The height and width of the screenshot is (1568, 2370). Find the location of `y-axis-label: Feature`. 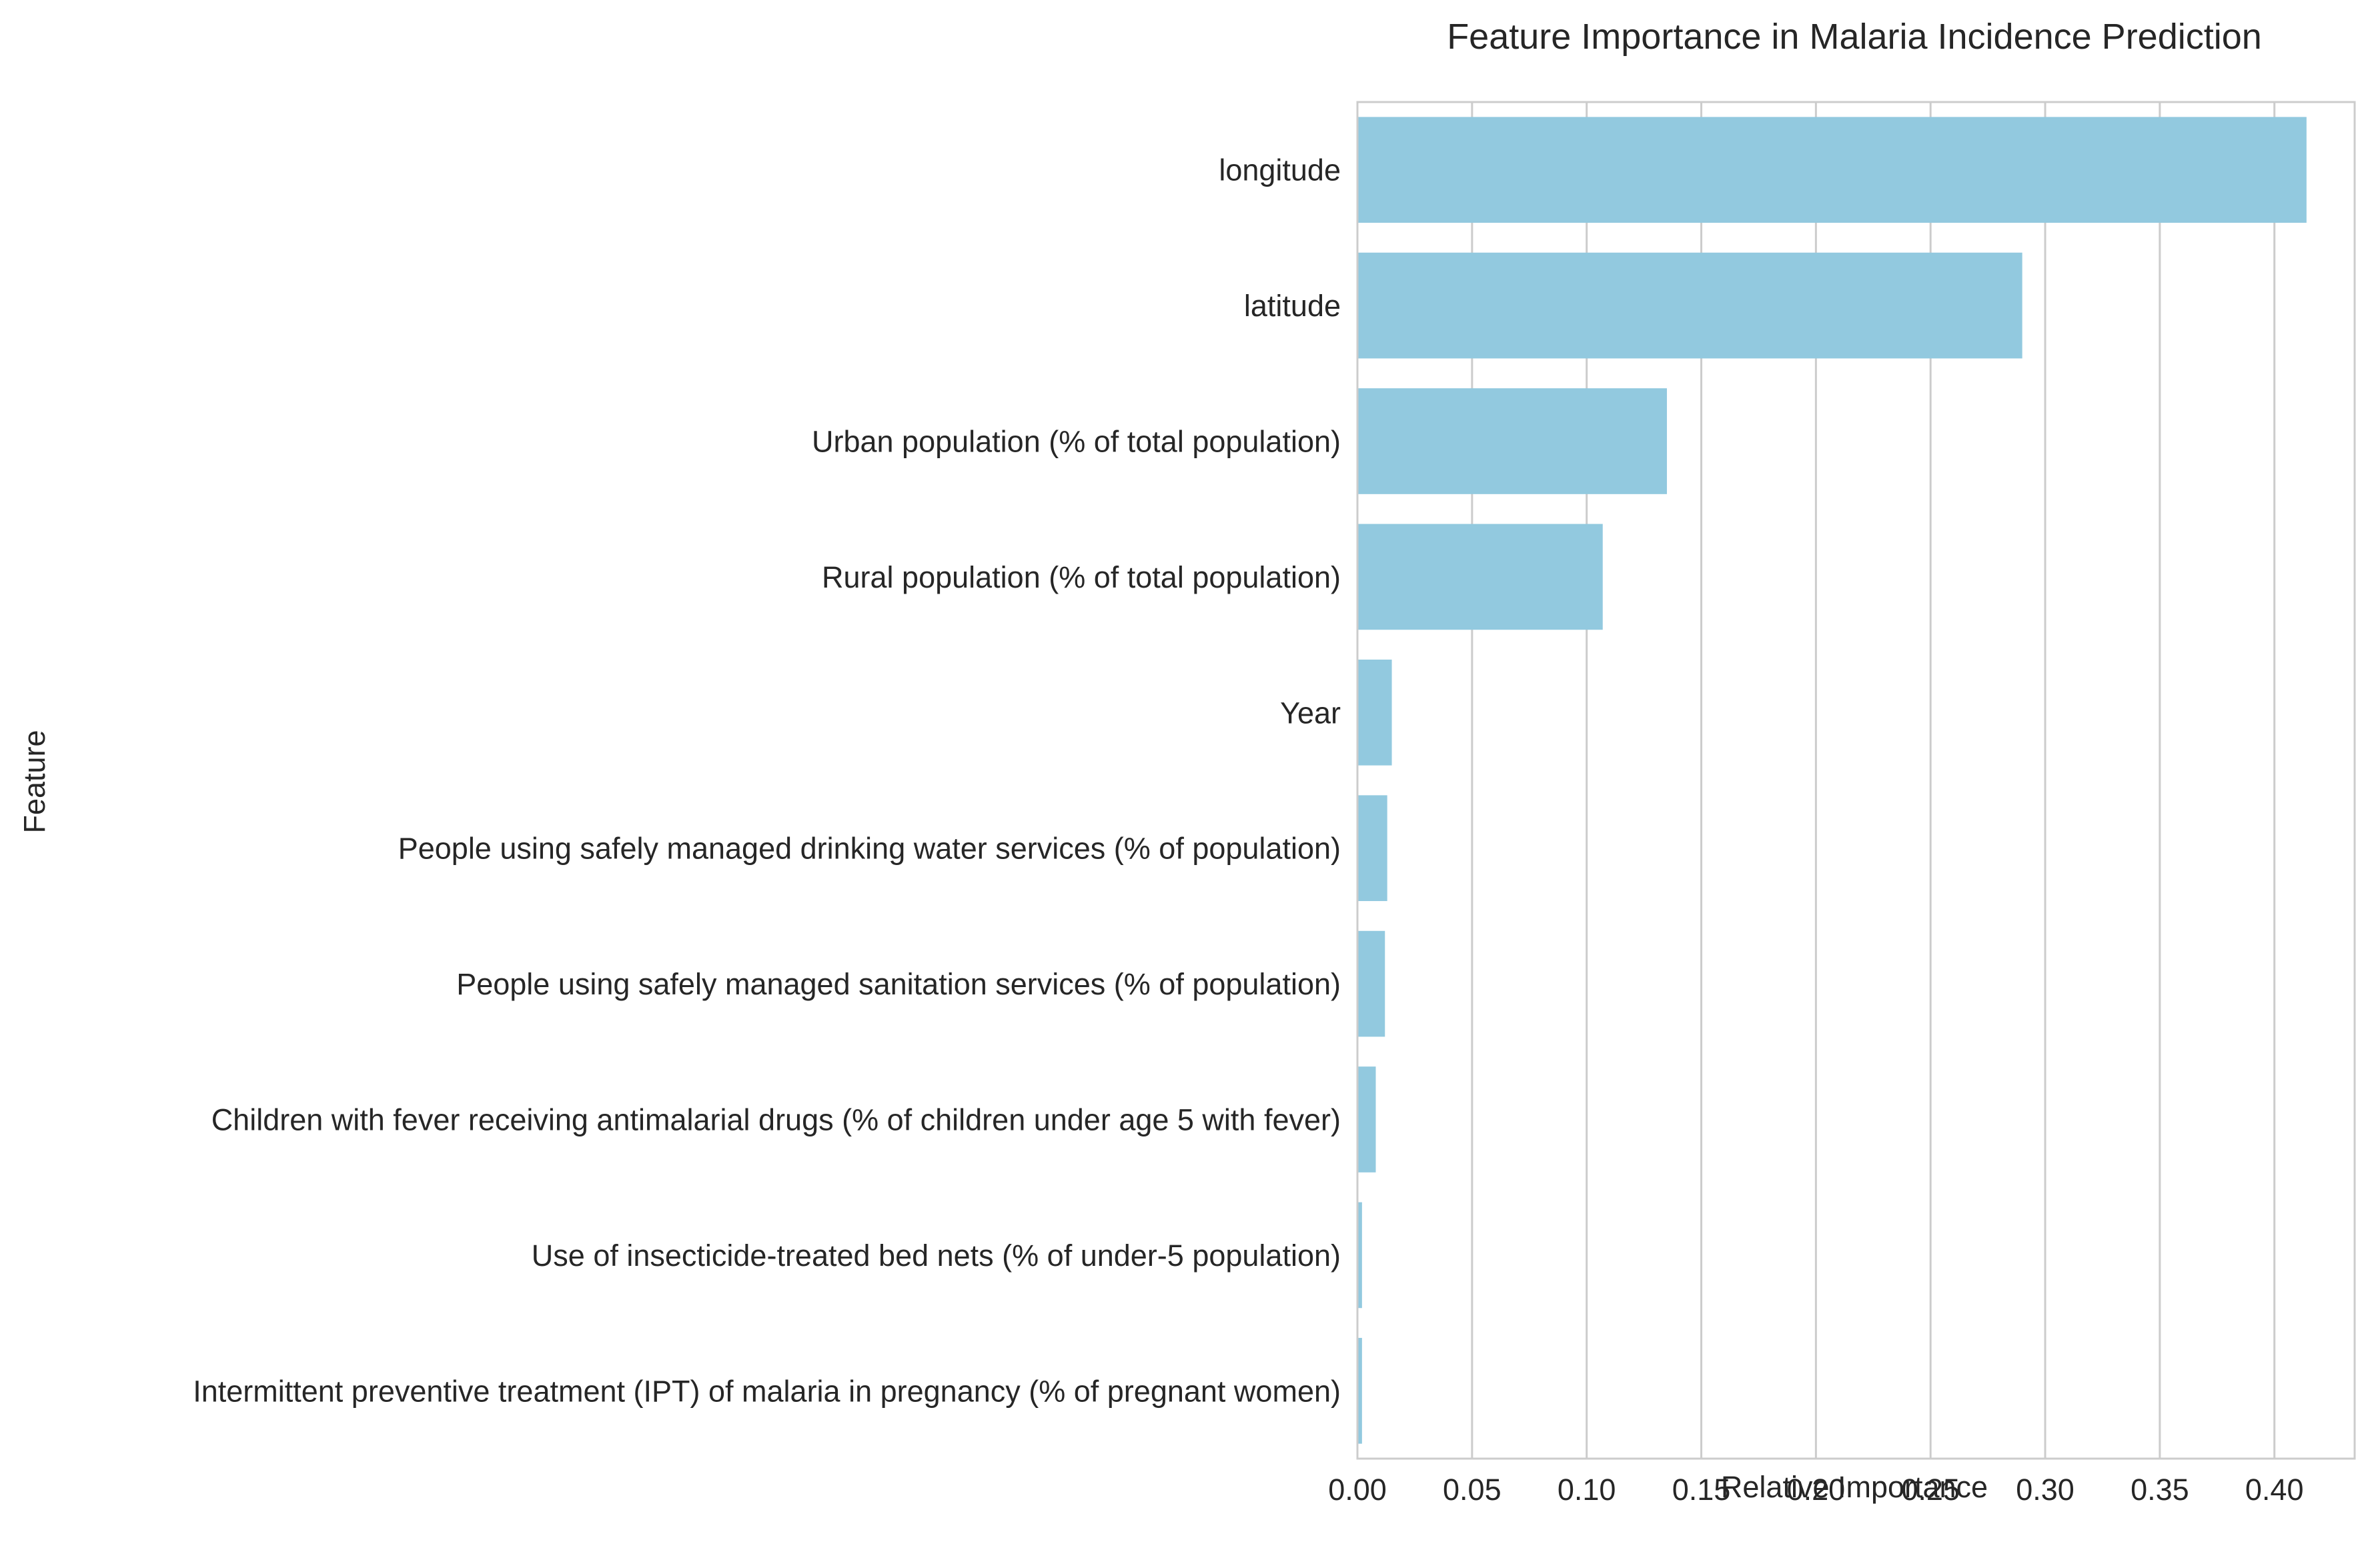

y-axis-label: Feature is located at coordinates (34, 781).